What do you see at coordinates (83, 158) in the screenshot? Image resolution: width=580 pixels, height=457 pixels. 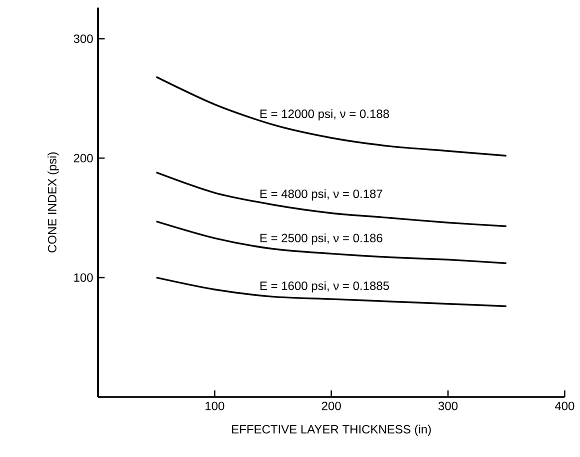 I see `y-tick-label: 200` at bounding box center [83, 158].